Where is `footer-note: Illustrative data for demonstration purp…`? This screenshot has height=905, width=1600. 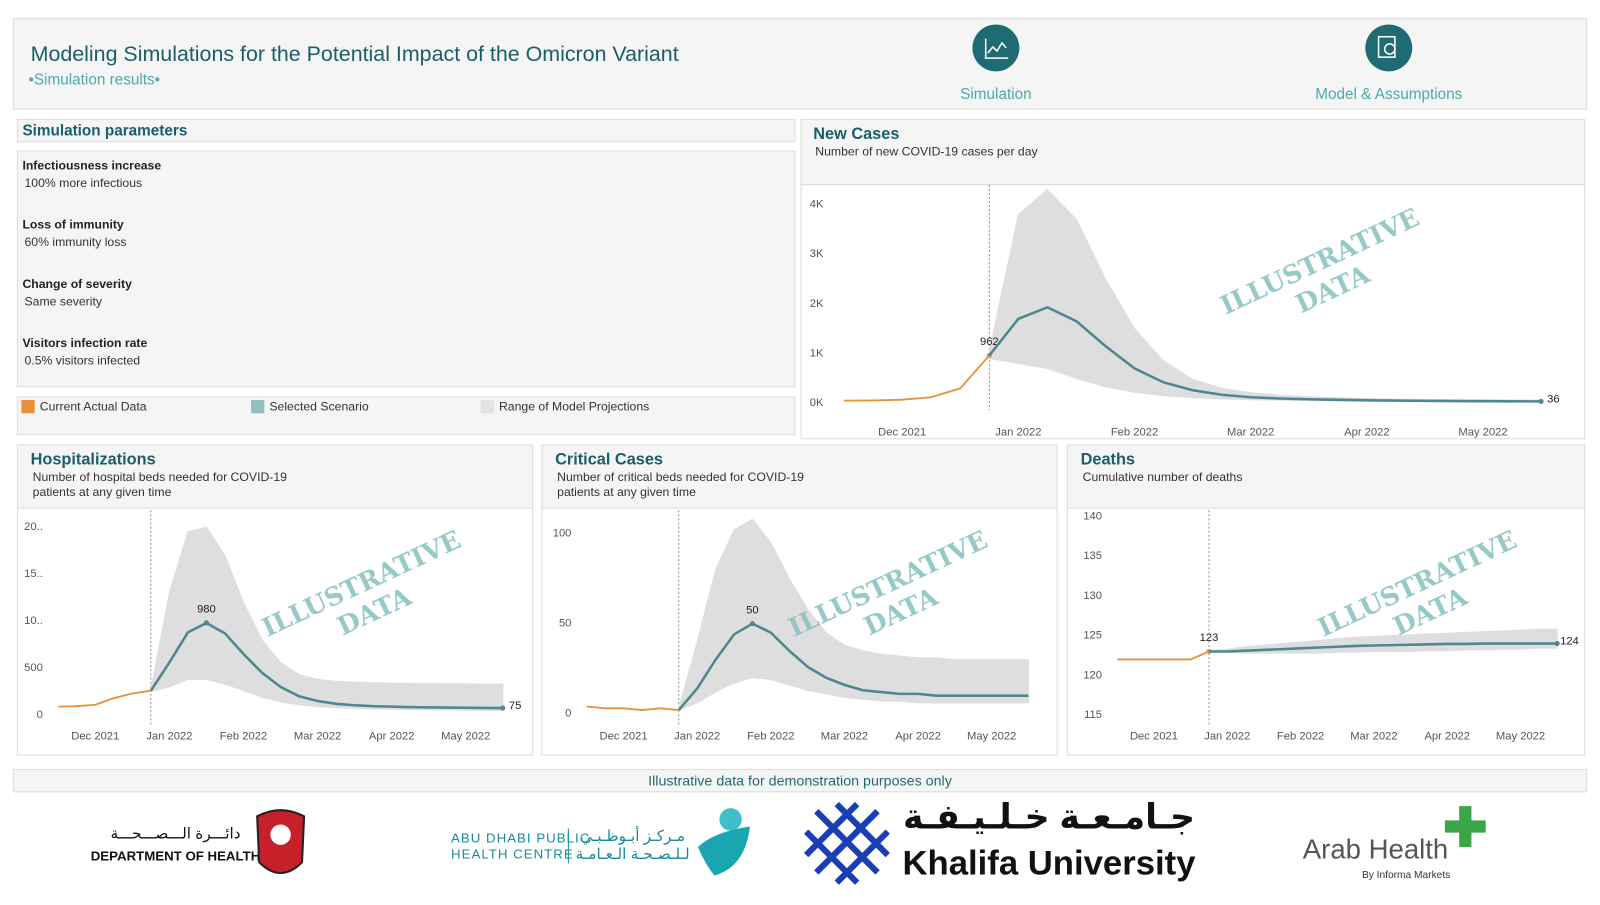 footer-note: Illustrative data for demonstration purp… is located at coordinates (800, 781).